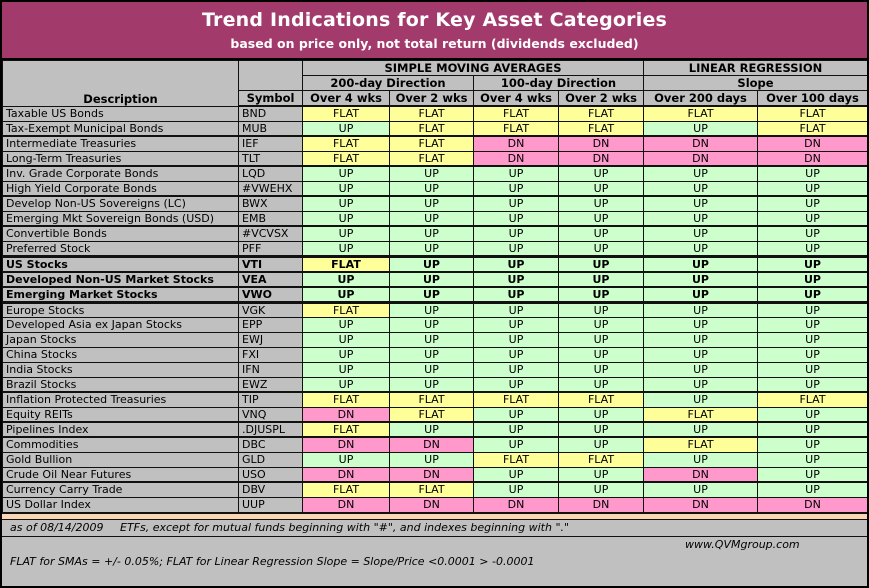 The image size is (869, 588). I want to click on table-row: Equity REITs VNQ DN FLAT UP UP FLAT UP, so click(434, 414).